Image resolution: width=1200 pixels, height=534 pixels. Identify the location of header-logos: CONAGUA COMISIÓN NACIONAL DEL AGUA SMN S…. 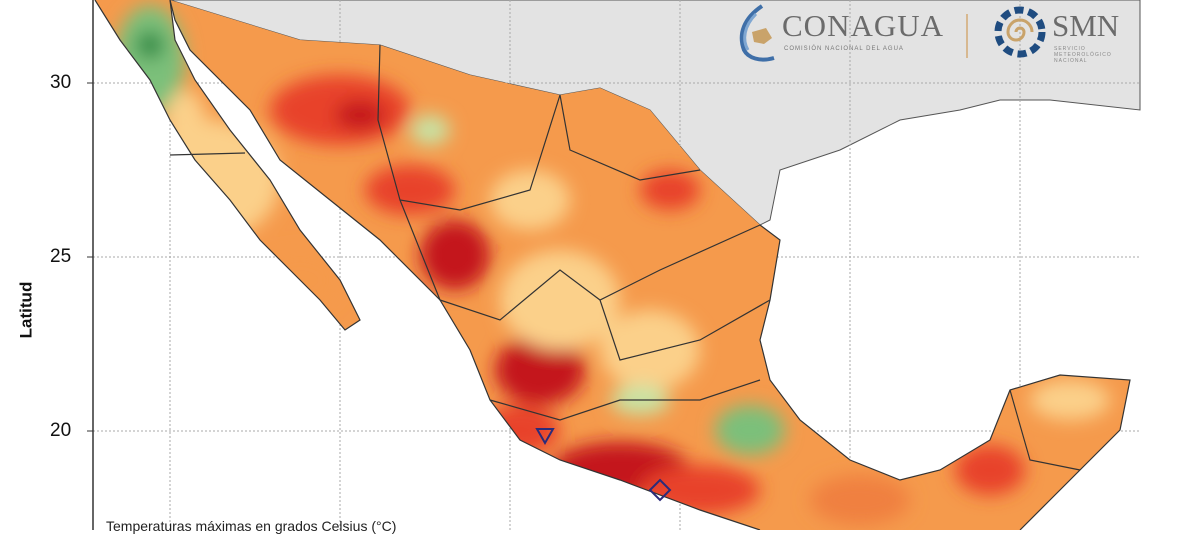
(935, 33).